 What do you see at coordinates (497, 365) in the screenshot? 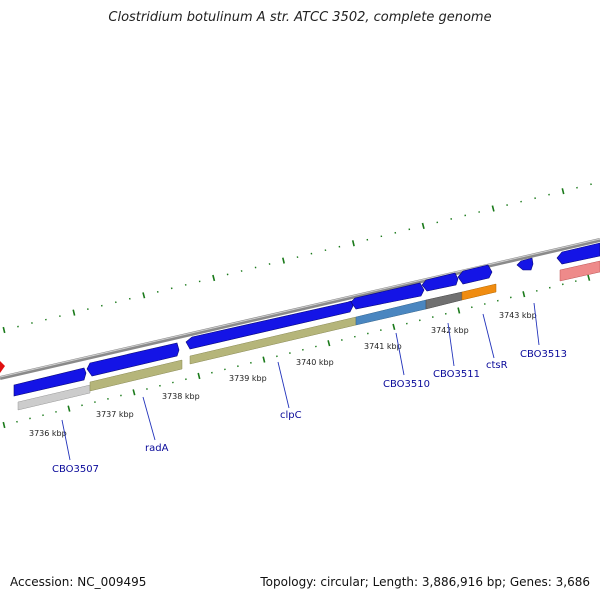
I see `gene-label-ctsr: ctsR` at bounding box center [497, 365].